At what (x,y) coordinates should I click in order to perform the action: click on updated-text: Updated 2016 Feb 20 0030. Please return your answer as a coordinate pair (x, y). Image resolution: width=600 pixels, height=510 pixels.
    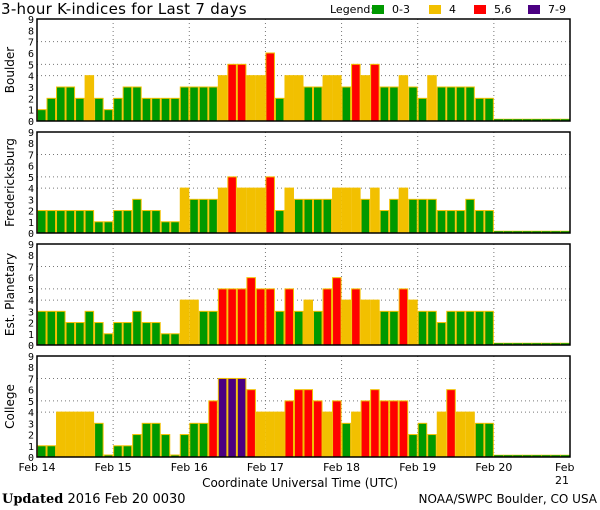
    Looking at the image, I should click on (94, 499).